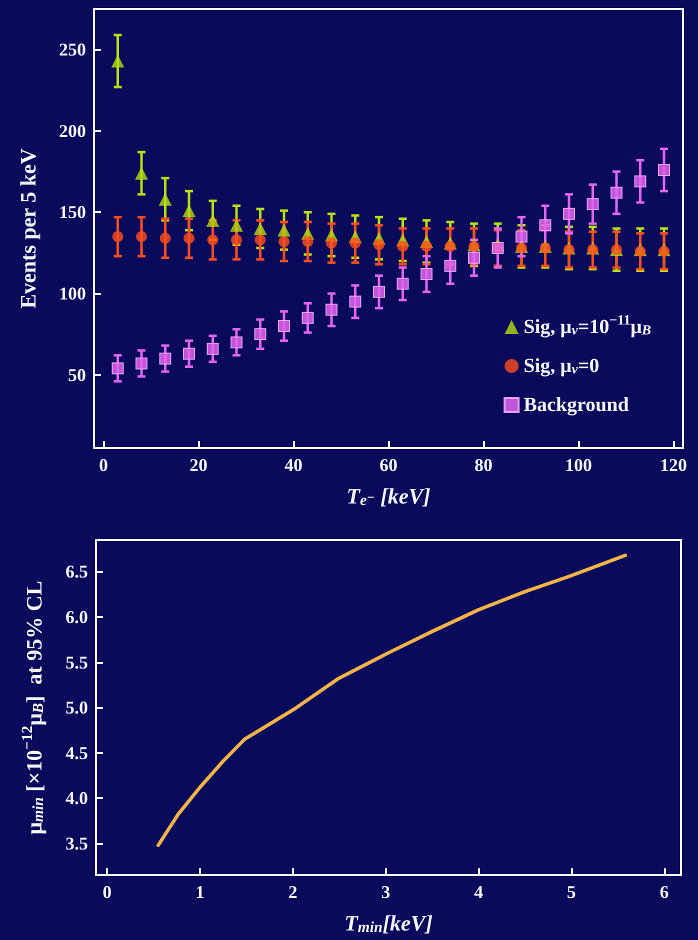 This screenshot has height=940, width=698. What do you see at coordinates (72, 130) in the screenshot?
I see `y-tick-label: 200` at bounding box center [72, 130].